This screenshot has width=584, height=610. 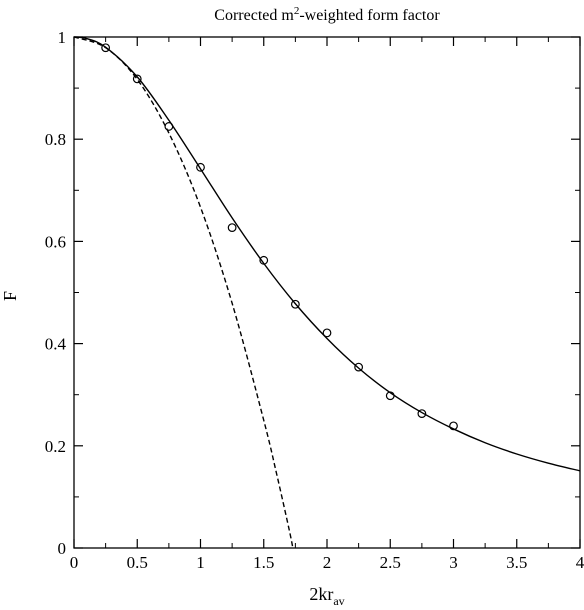 I want to click on x-tick-label: 2, so click(x=327, y=562).